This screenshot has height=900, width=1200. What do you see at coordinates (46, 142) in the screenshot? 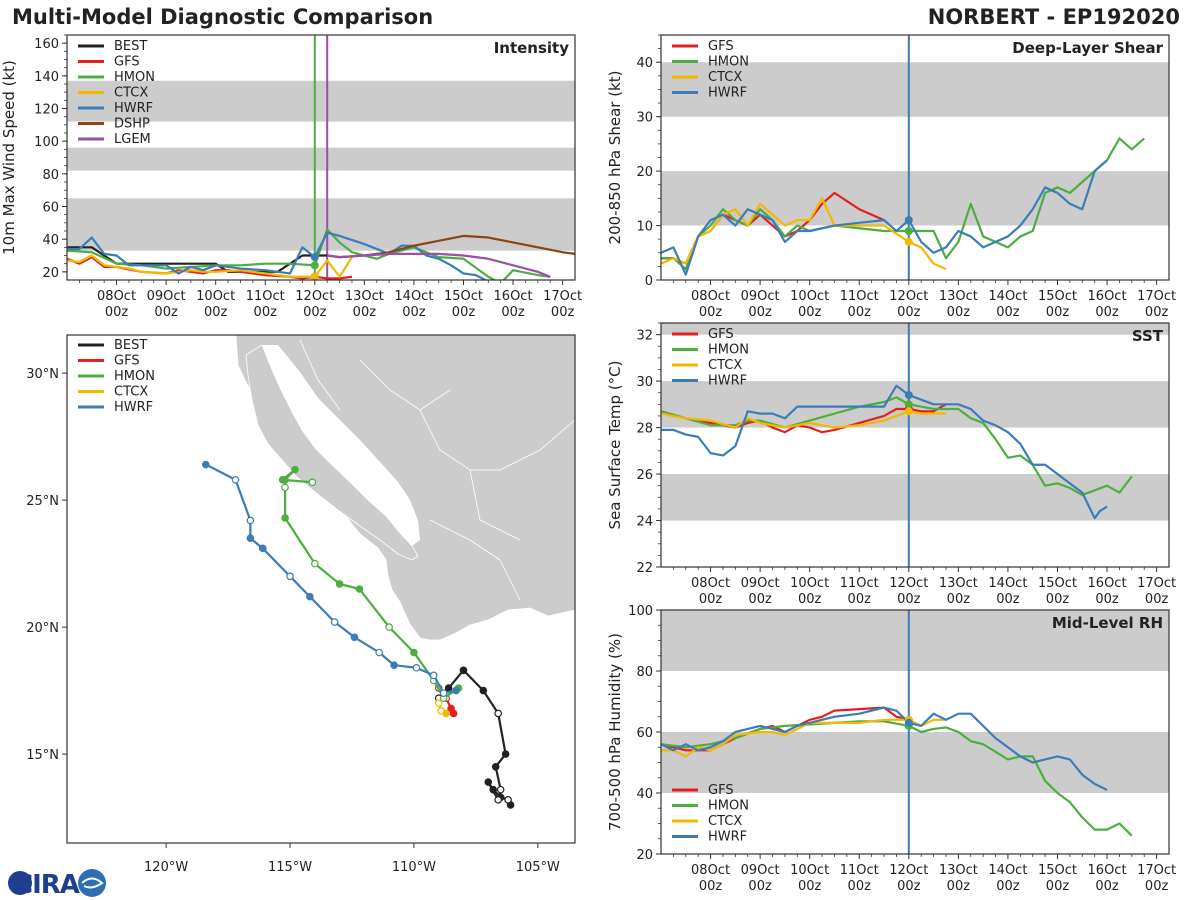
I see `ytick-label-intensity: 100` at bounding box center [46, 142].